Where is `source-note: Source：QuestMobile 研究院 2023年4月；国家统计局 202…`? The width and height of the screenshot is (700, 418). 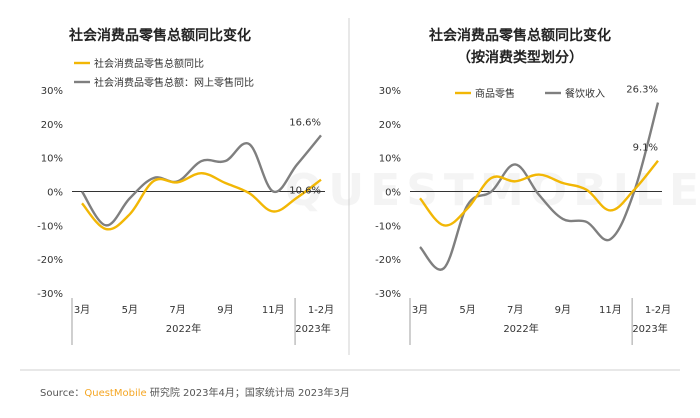 source-note: Source：QuestMobile 研究院 2023年4月；国家统计局 202… is located at coordinates (195, 392).